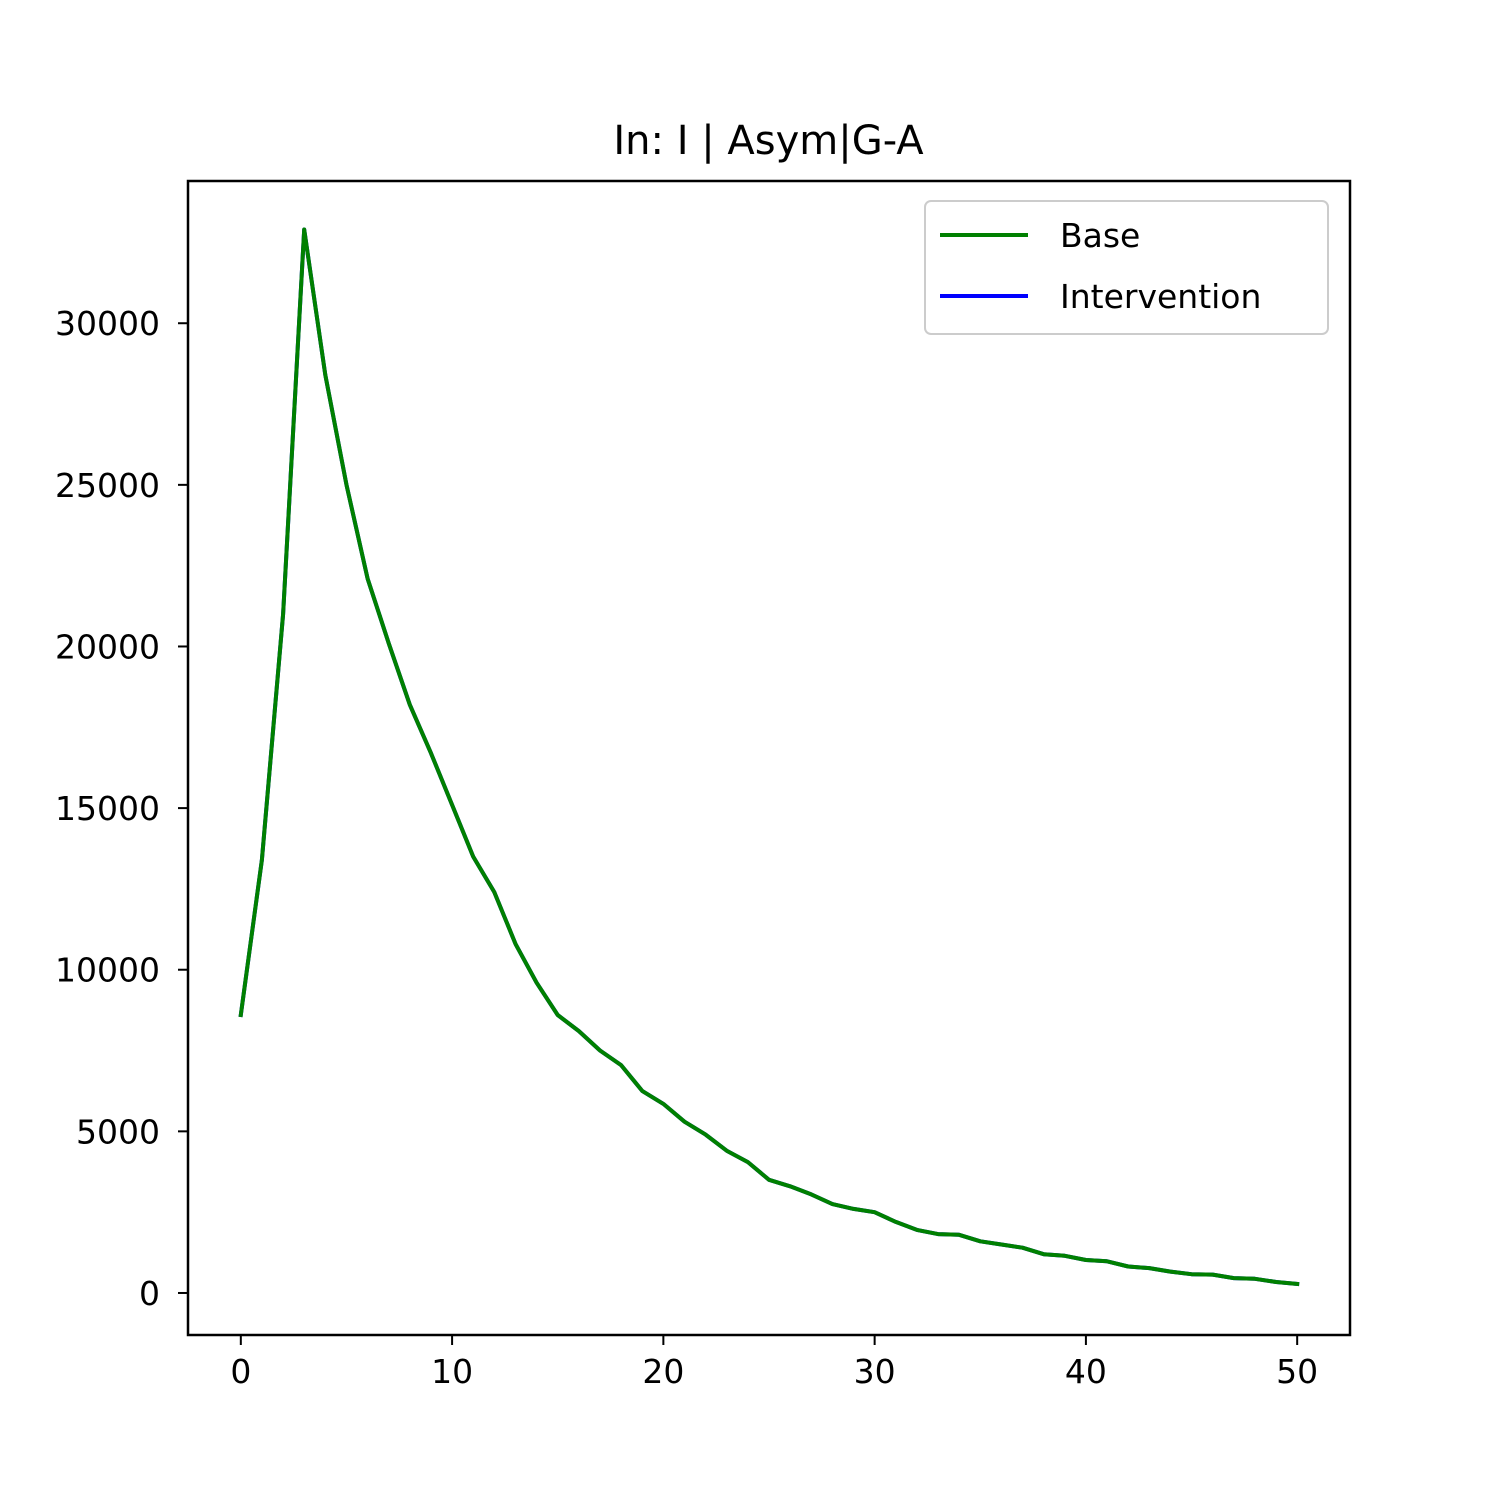 The width and height of the screenshot is (1500, 1500). I want to click on x-axis: 0 10 20 30 40 50, so click(774, 1363).